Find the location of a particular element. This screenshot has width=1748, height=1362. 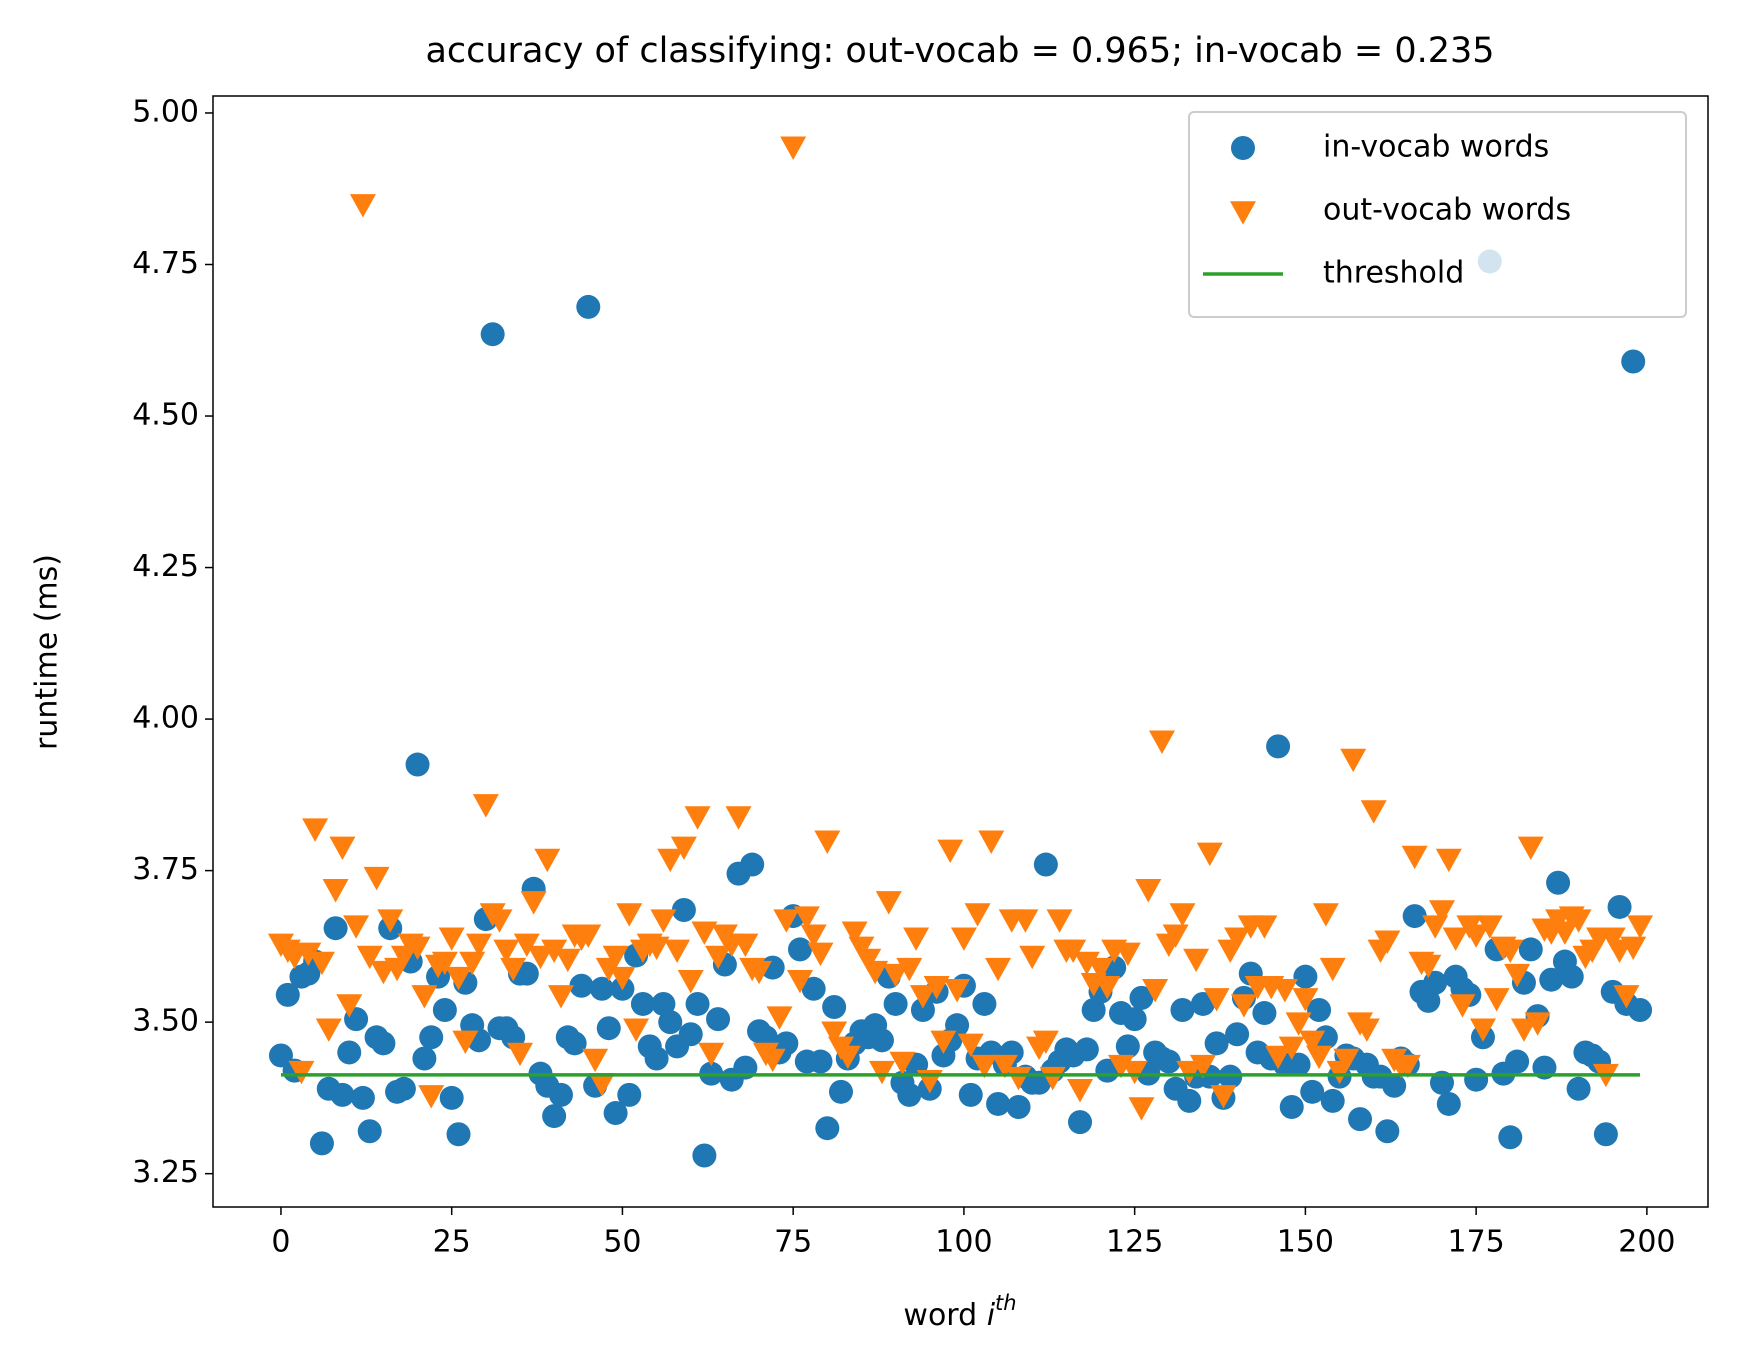

x-axis-label: word ith is located at coordinates (959, 1312).